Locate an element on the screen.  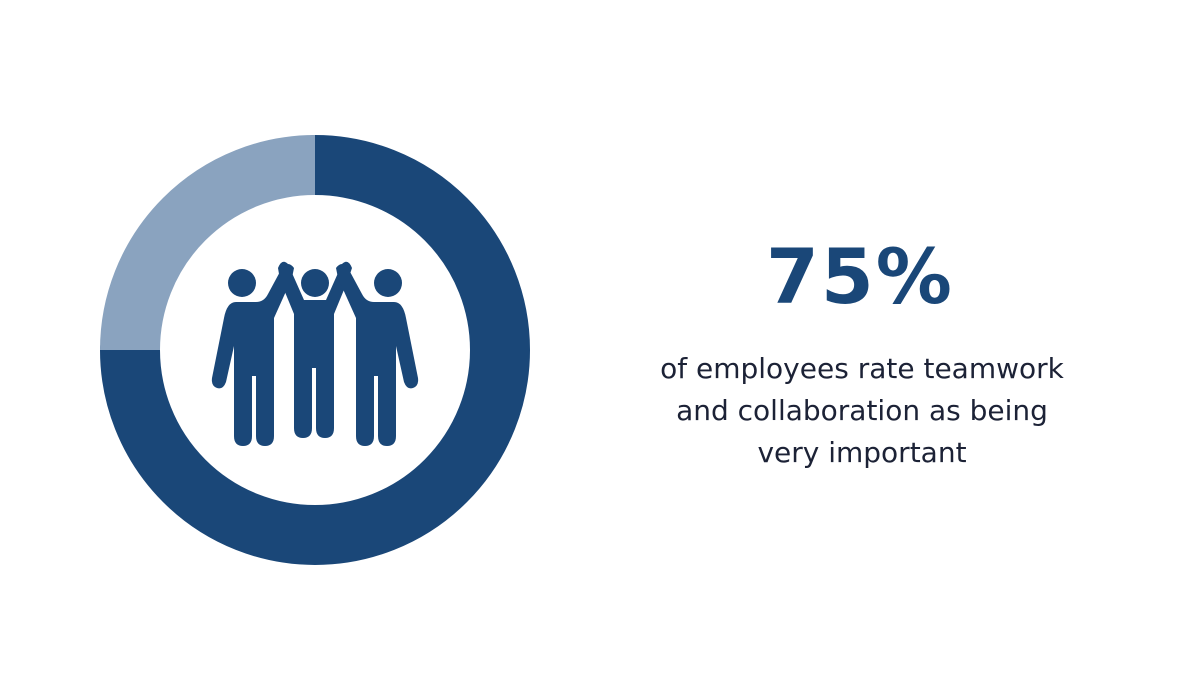
caption-line: and collaboration as being is located at coordinates (862, 410).